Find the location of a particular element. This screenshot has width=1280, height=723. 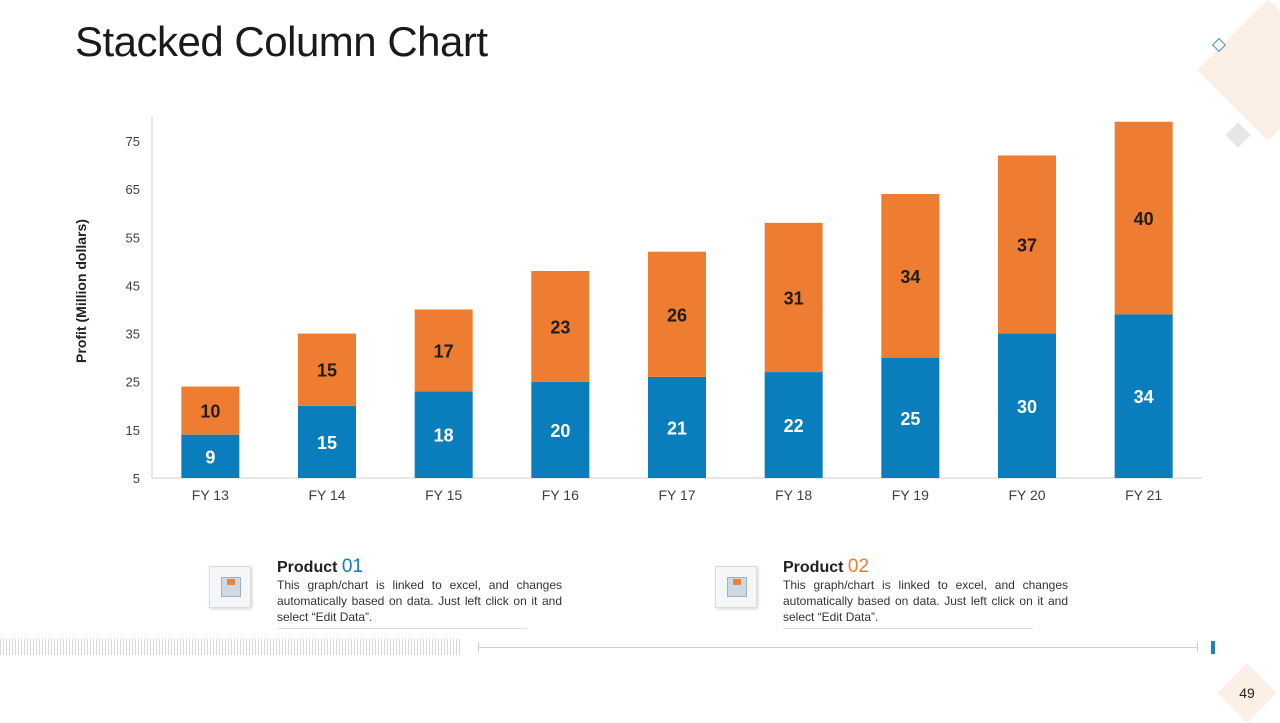

footer-line is located at coordinates (838, 647).